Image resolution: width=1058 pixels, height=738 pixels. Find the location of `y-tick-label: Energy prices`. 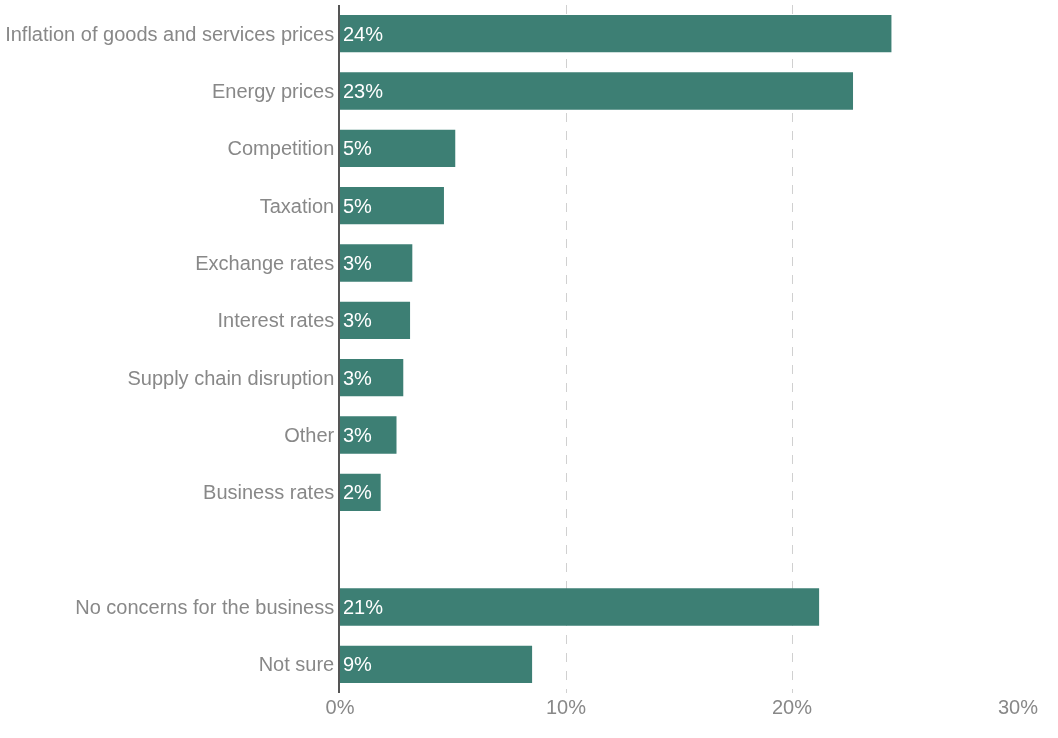

y-tick-label: Energy prices is located at coordinates (273, 91).